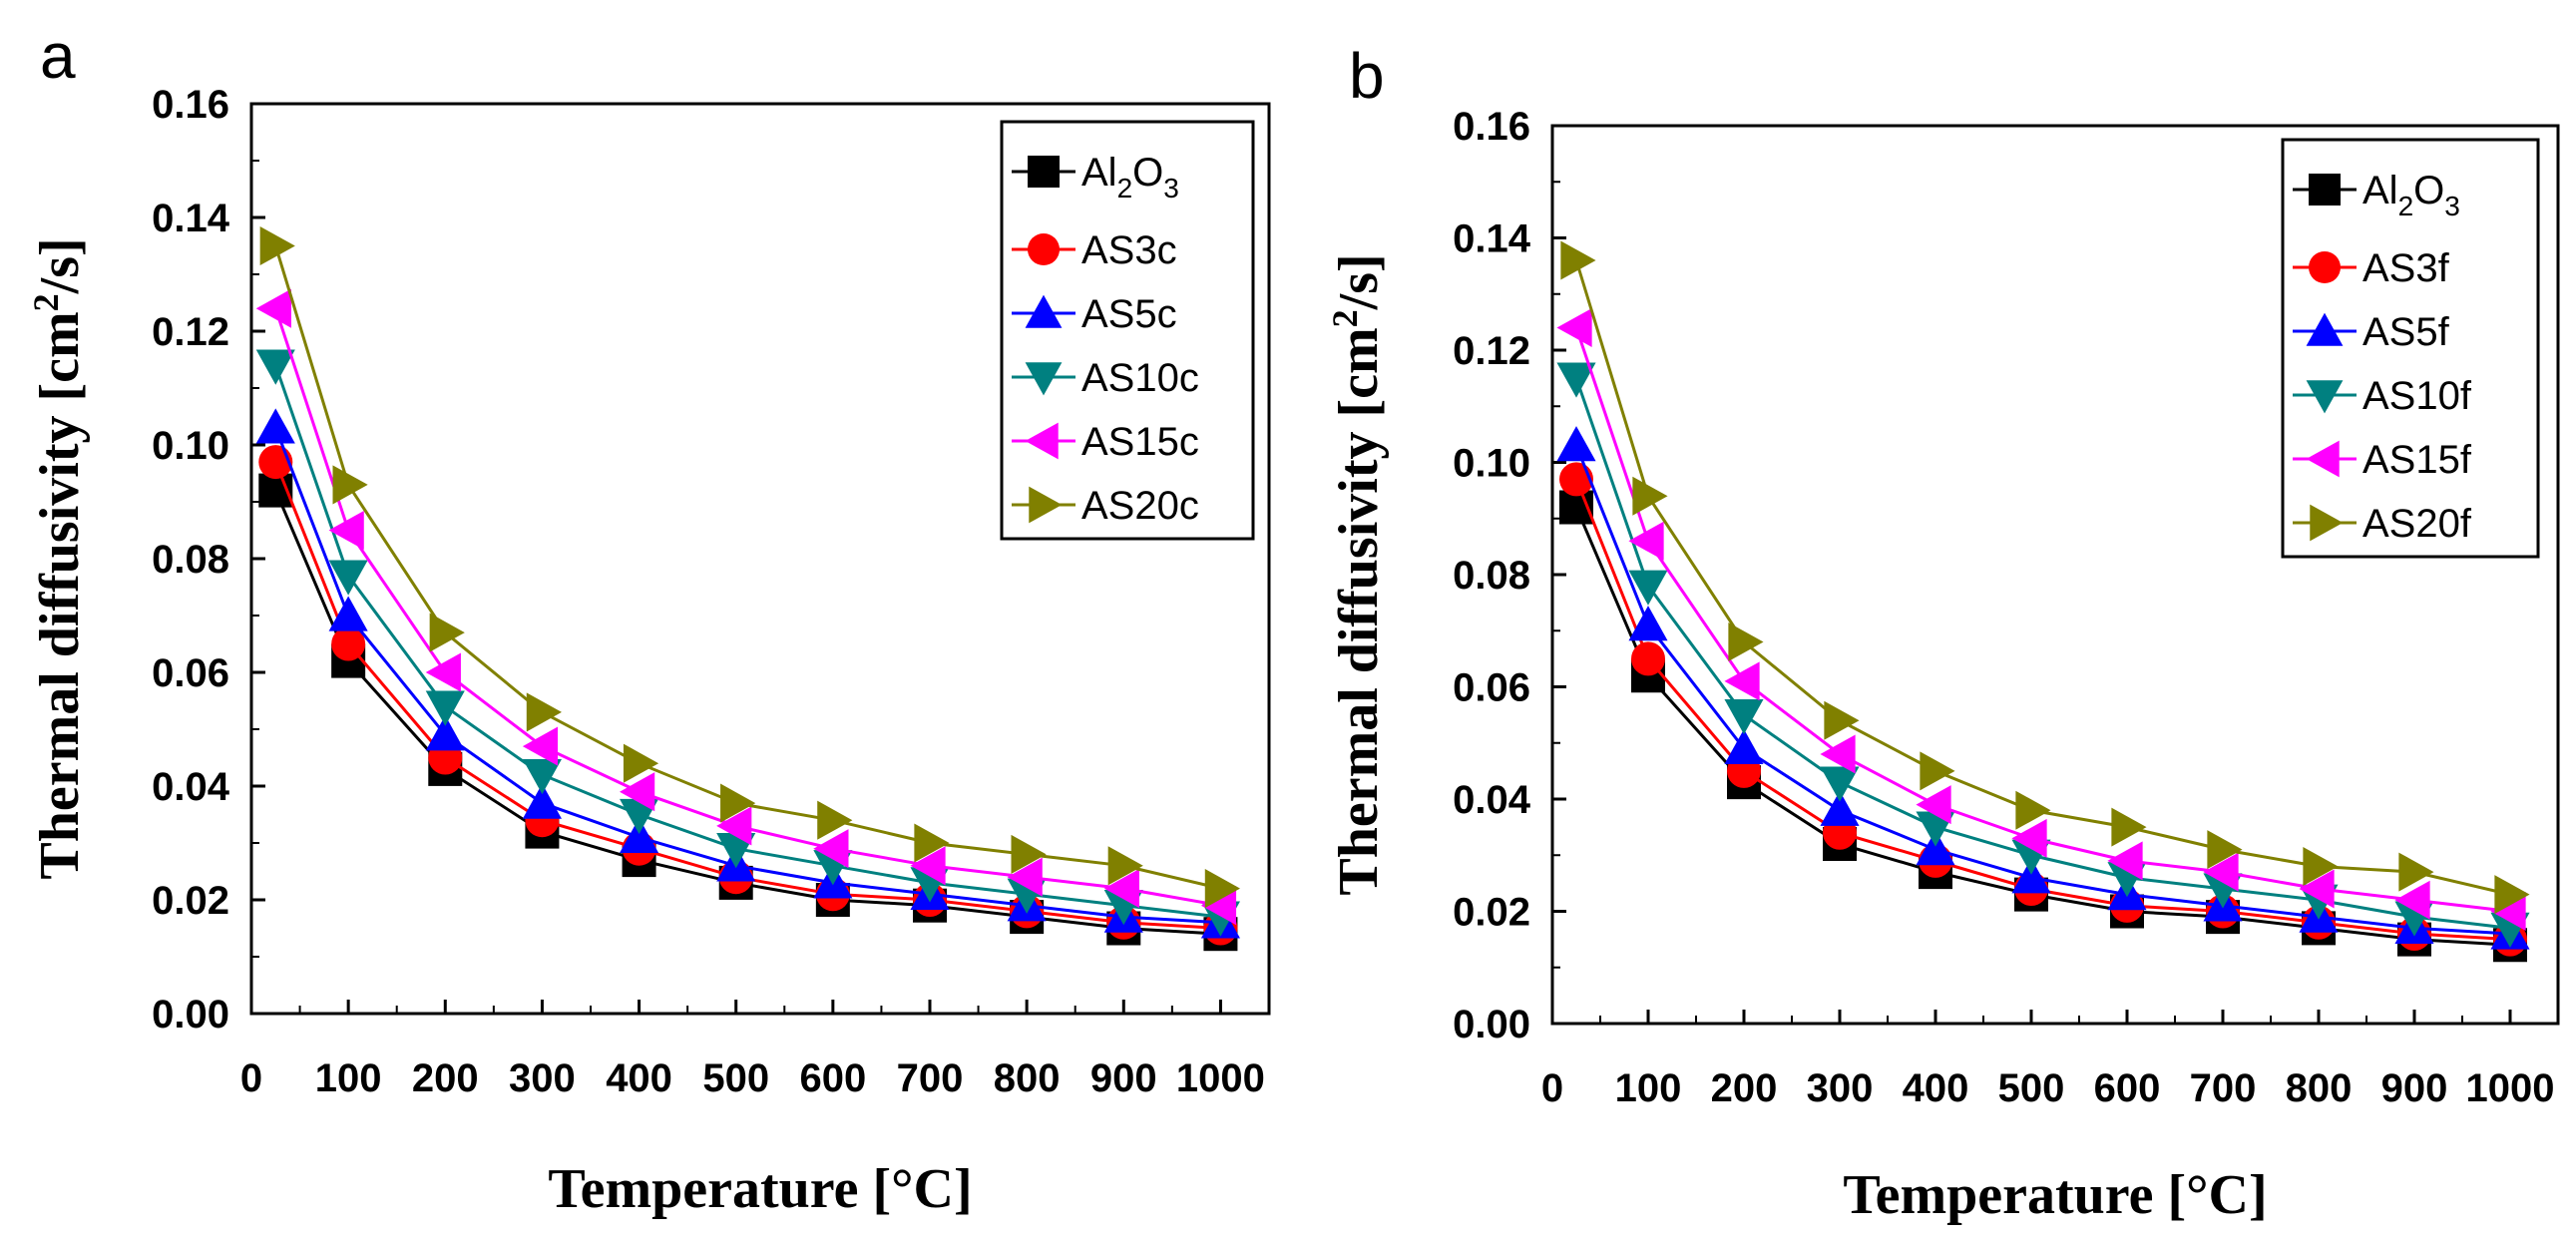 The image size is (2576, 1244). Describe the element at coordinates (2417, 524) in the screenshot. I see `legend-label: AS20f` at that location.